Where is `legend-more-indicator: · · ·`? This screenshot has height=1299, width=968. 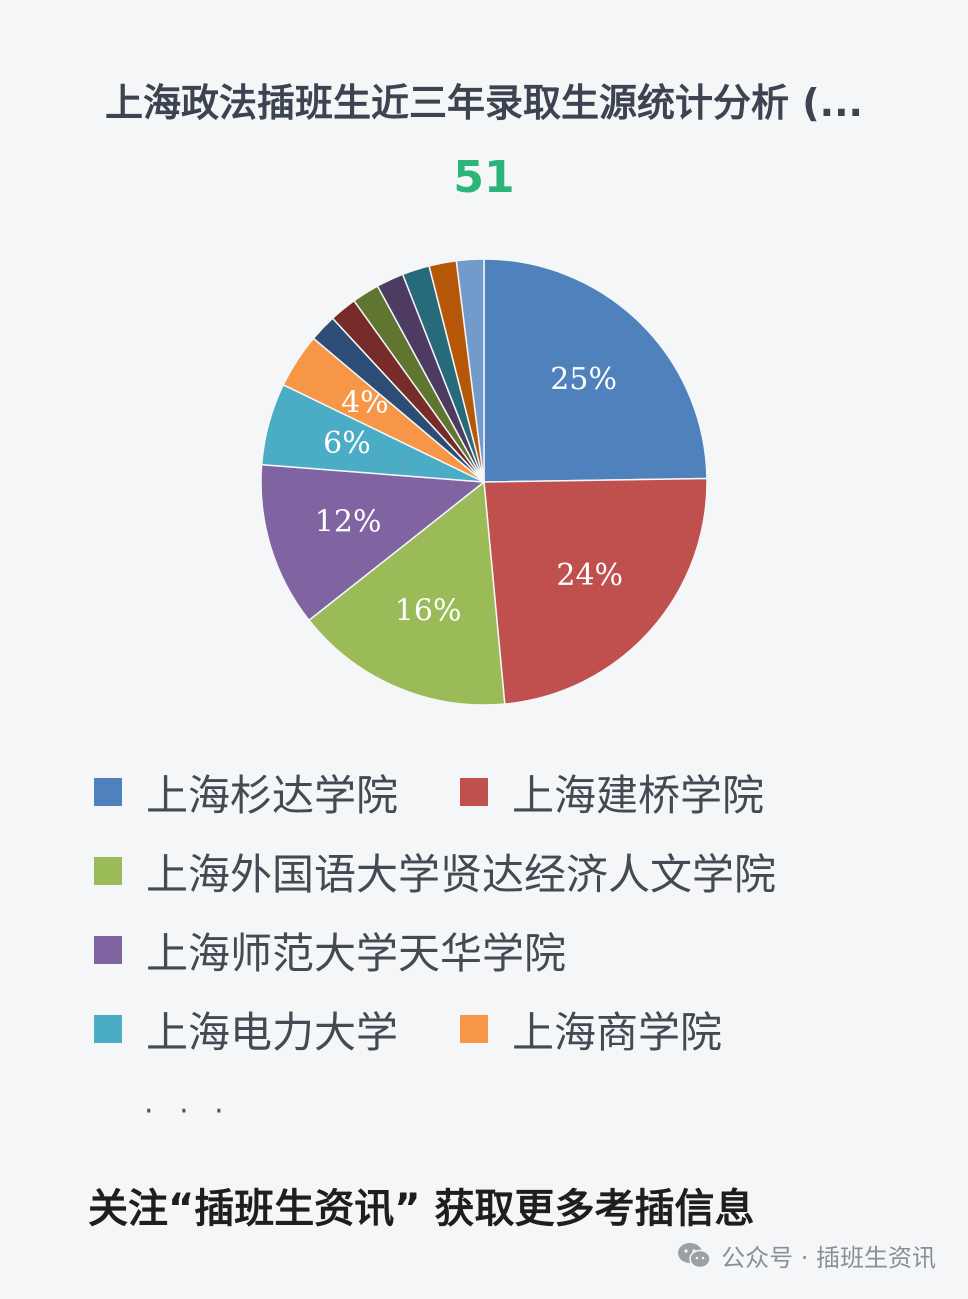 legend-more-indicator: · · · is located at coordinates (188, 1111).